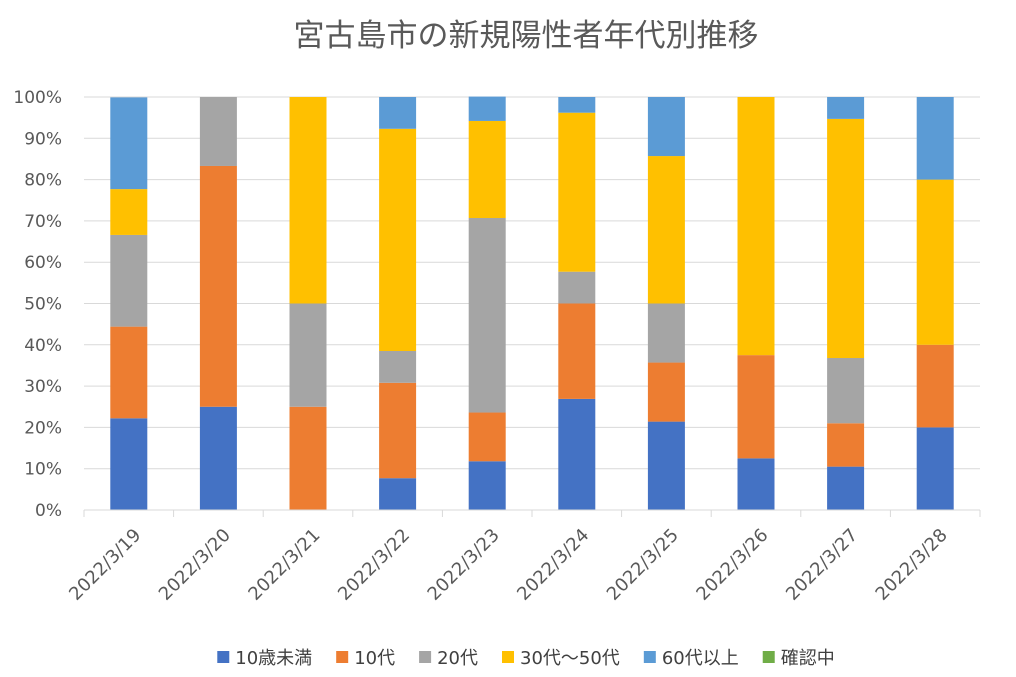  What do you see at coordinates (570, 658) in the screenshot?
I see `legend-label: 30代～50代` at bounding box center [570, 658].